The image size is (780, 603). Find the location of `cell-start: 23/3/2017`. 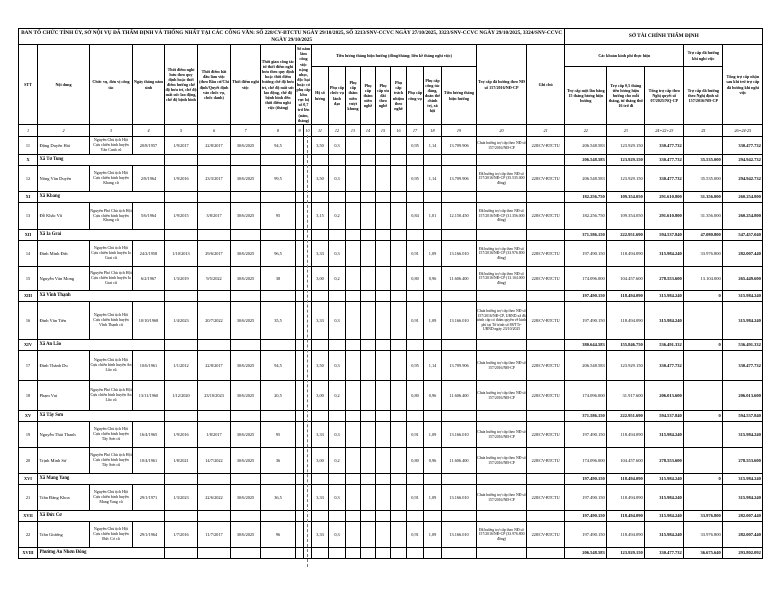

cell-start: 23/3/2017 is located at coordinates (214, 178).